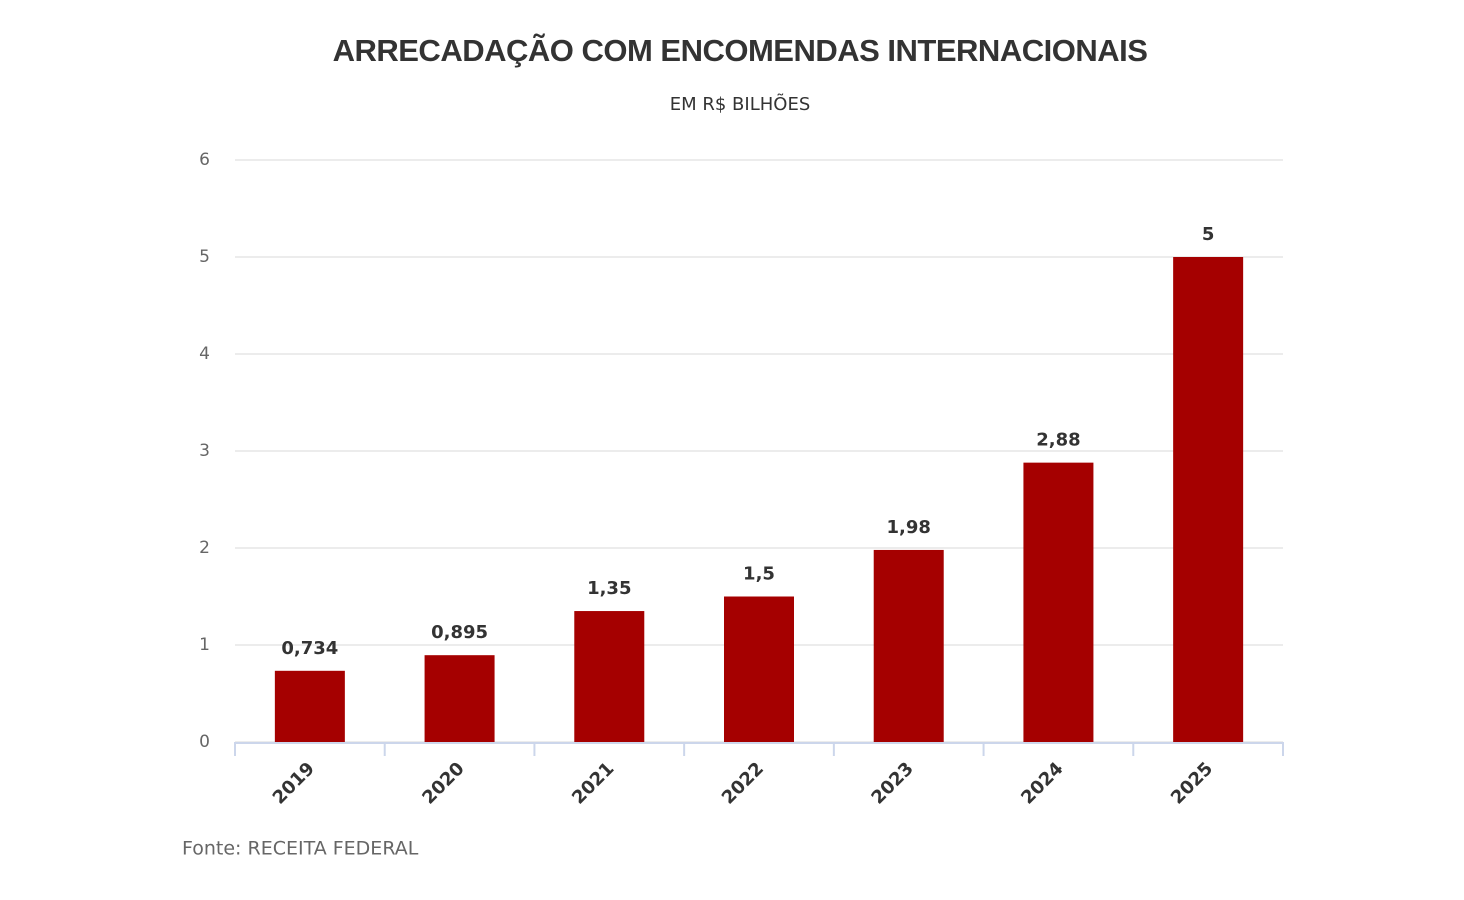  I want to click on y-tick-label: 4, so click(204, 354).